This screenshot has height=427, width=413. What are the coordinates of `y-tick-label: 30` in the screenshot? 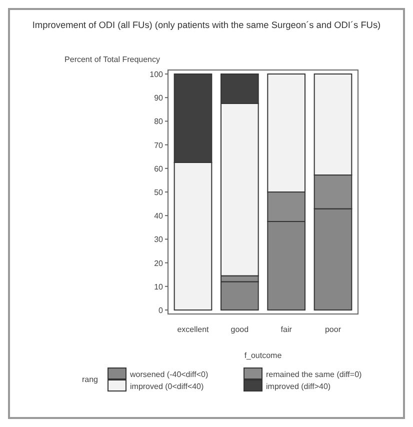 It's located at (159, 239).